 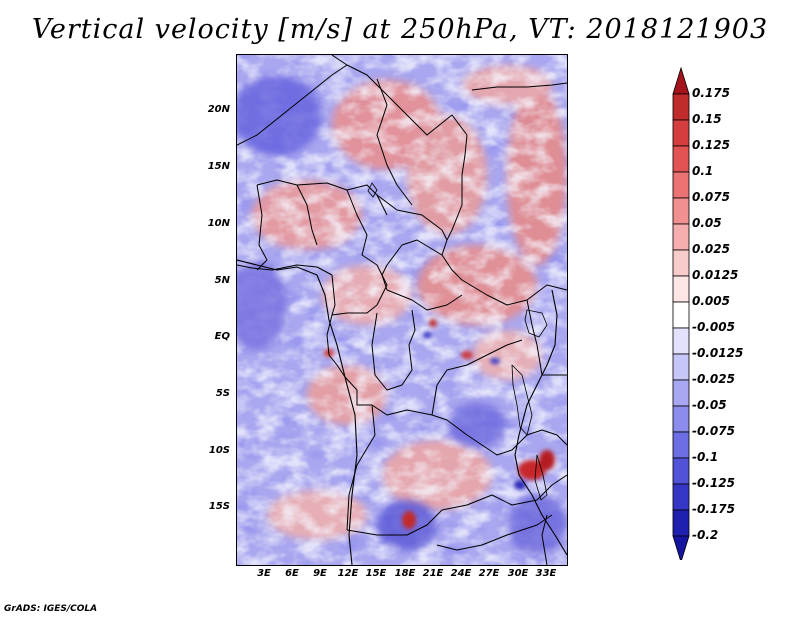 What do you see at coordinates (518, 573) in the screenshot?
I see `lon-label: 30E` at bounding box center [518, 573].